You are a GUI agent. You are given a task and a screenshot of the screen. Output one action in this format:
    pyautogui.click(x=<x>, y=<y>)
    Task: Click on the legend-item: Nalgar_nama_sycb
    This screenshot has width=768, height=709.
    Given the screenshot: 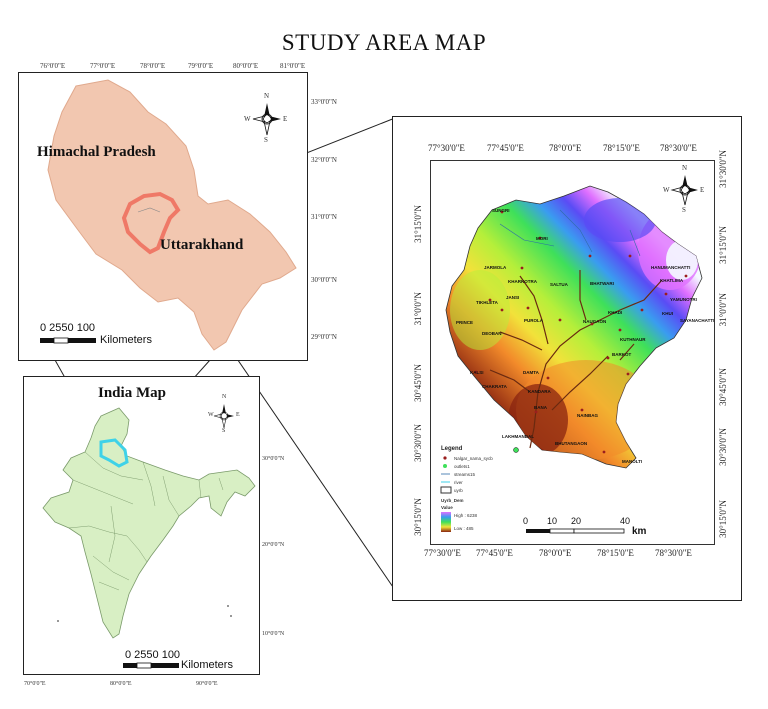 What is the action you would take?
    pyautogui.click(x=473, y=458)
    